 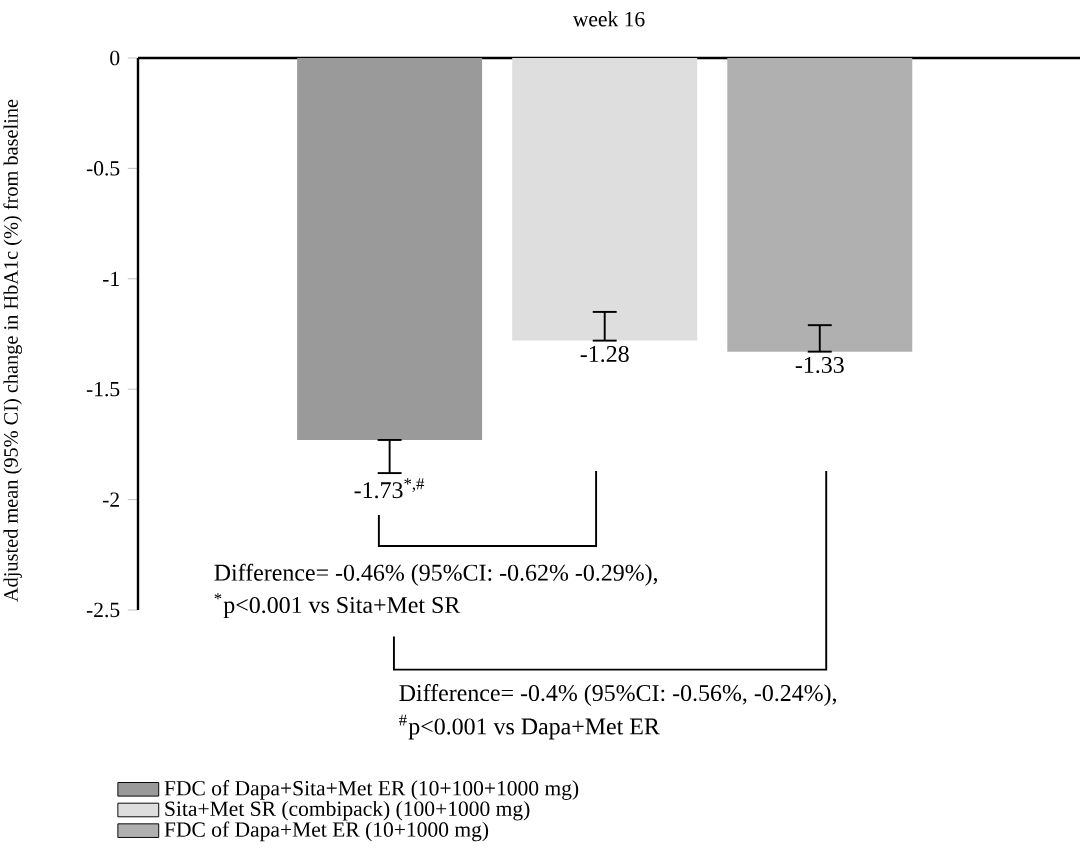 What do you see at coordinates (436, 574) in the screenshot?
I see `annotation: Difference= -0.46% (95%CI: -0.62% -0.29%),` at bounding box center [436, 574].